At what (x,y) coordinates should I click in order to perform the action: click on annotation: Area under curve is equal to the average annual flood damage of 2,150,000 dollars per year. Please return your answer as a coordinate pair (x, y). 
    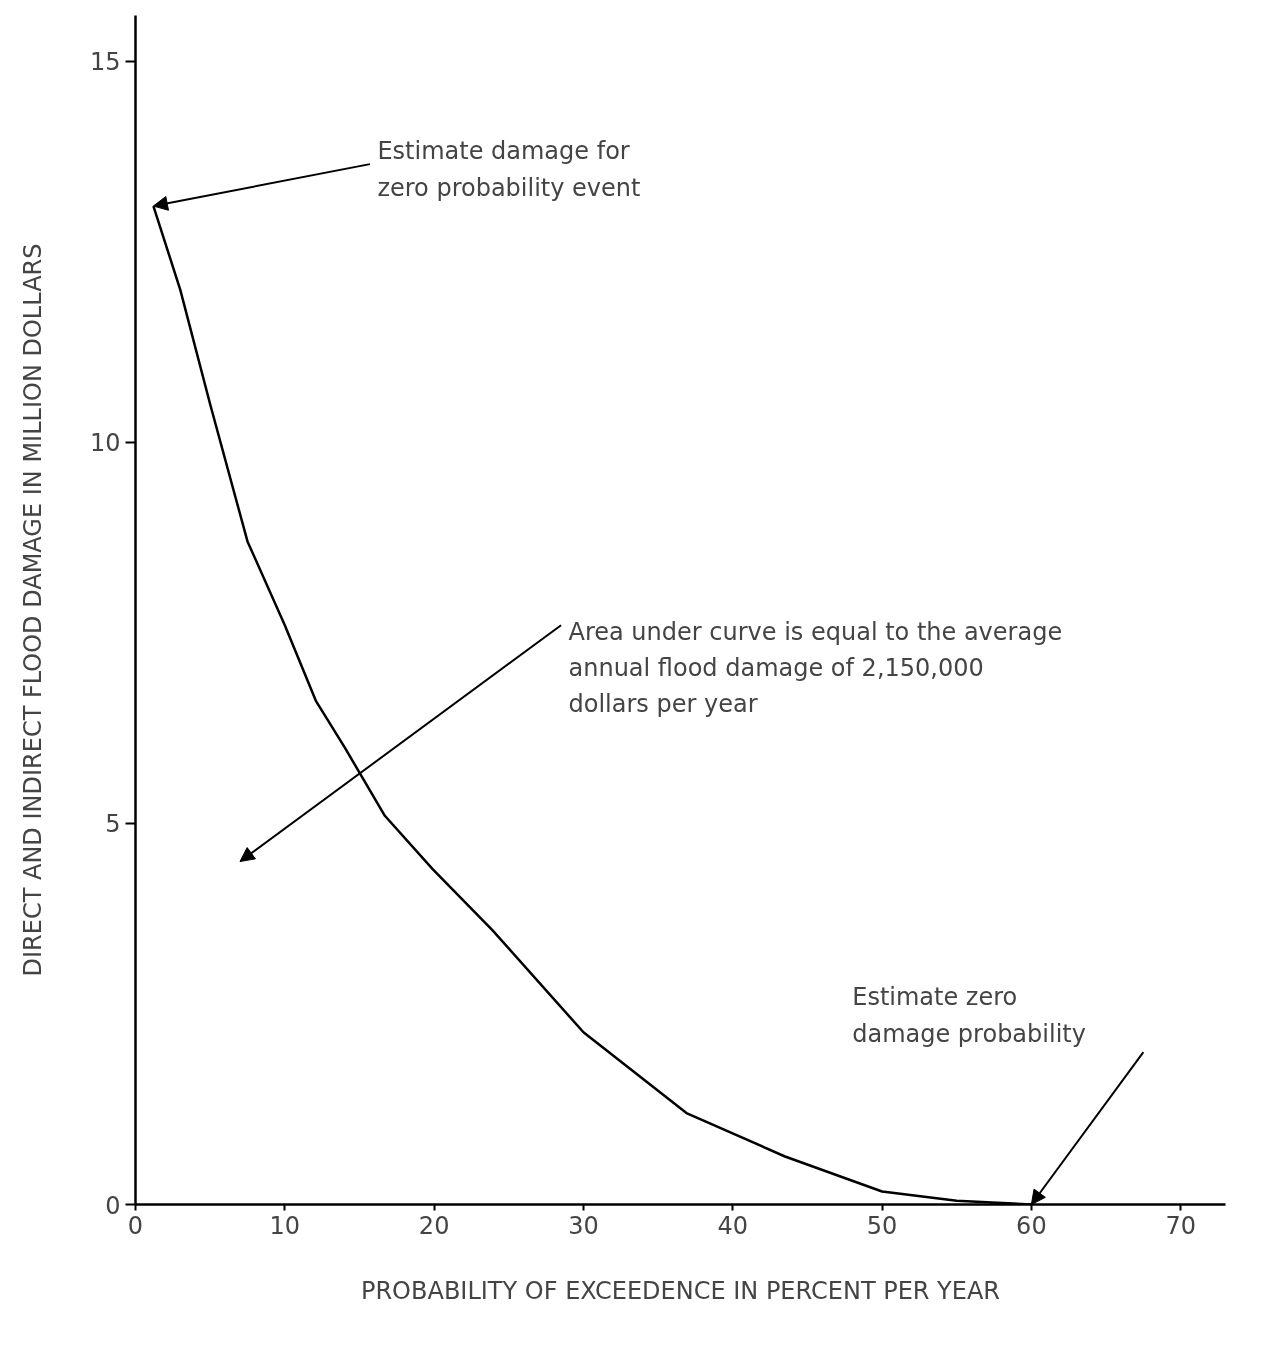
    Looking at the image, I should click on (815, 668).